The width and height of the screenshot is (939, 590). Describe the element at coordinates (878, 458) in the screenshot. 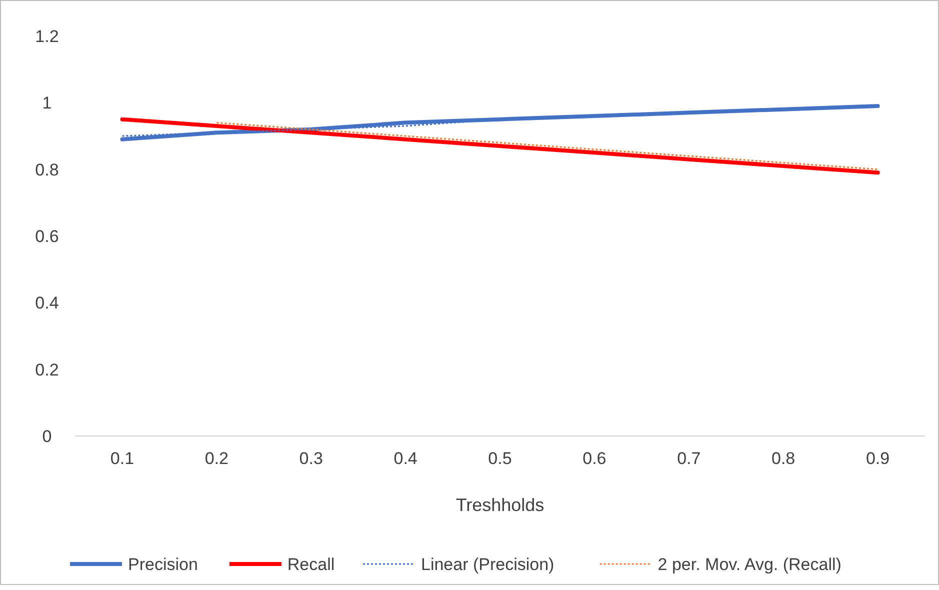

I see `x-tick-label: 0.9` at that location.